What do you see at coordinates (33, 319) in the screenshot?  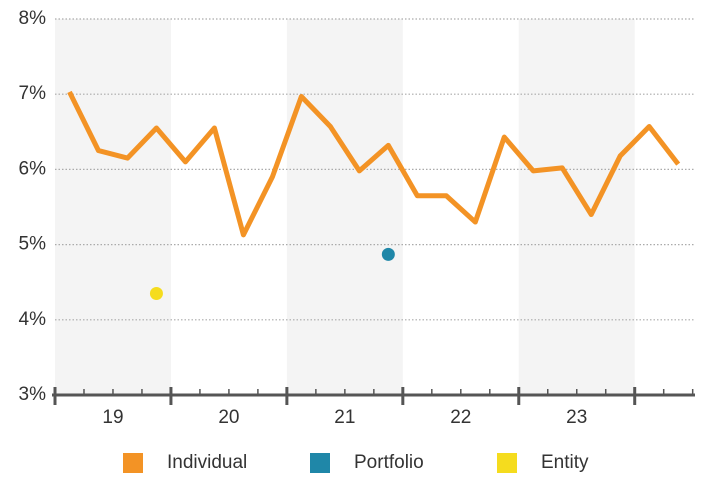 I see `y-tick-label: 4%` at bounding box center [33, 319].